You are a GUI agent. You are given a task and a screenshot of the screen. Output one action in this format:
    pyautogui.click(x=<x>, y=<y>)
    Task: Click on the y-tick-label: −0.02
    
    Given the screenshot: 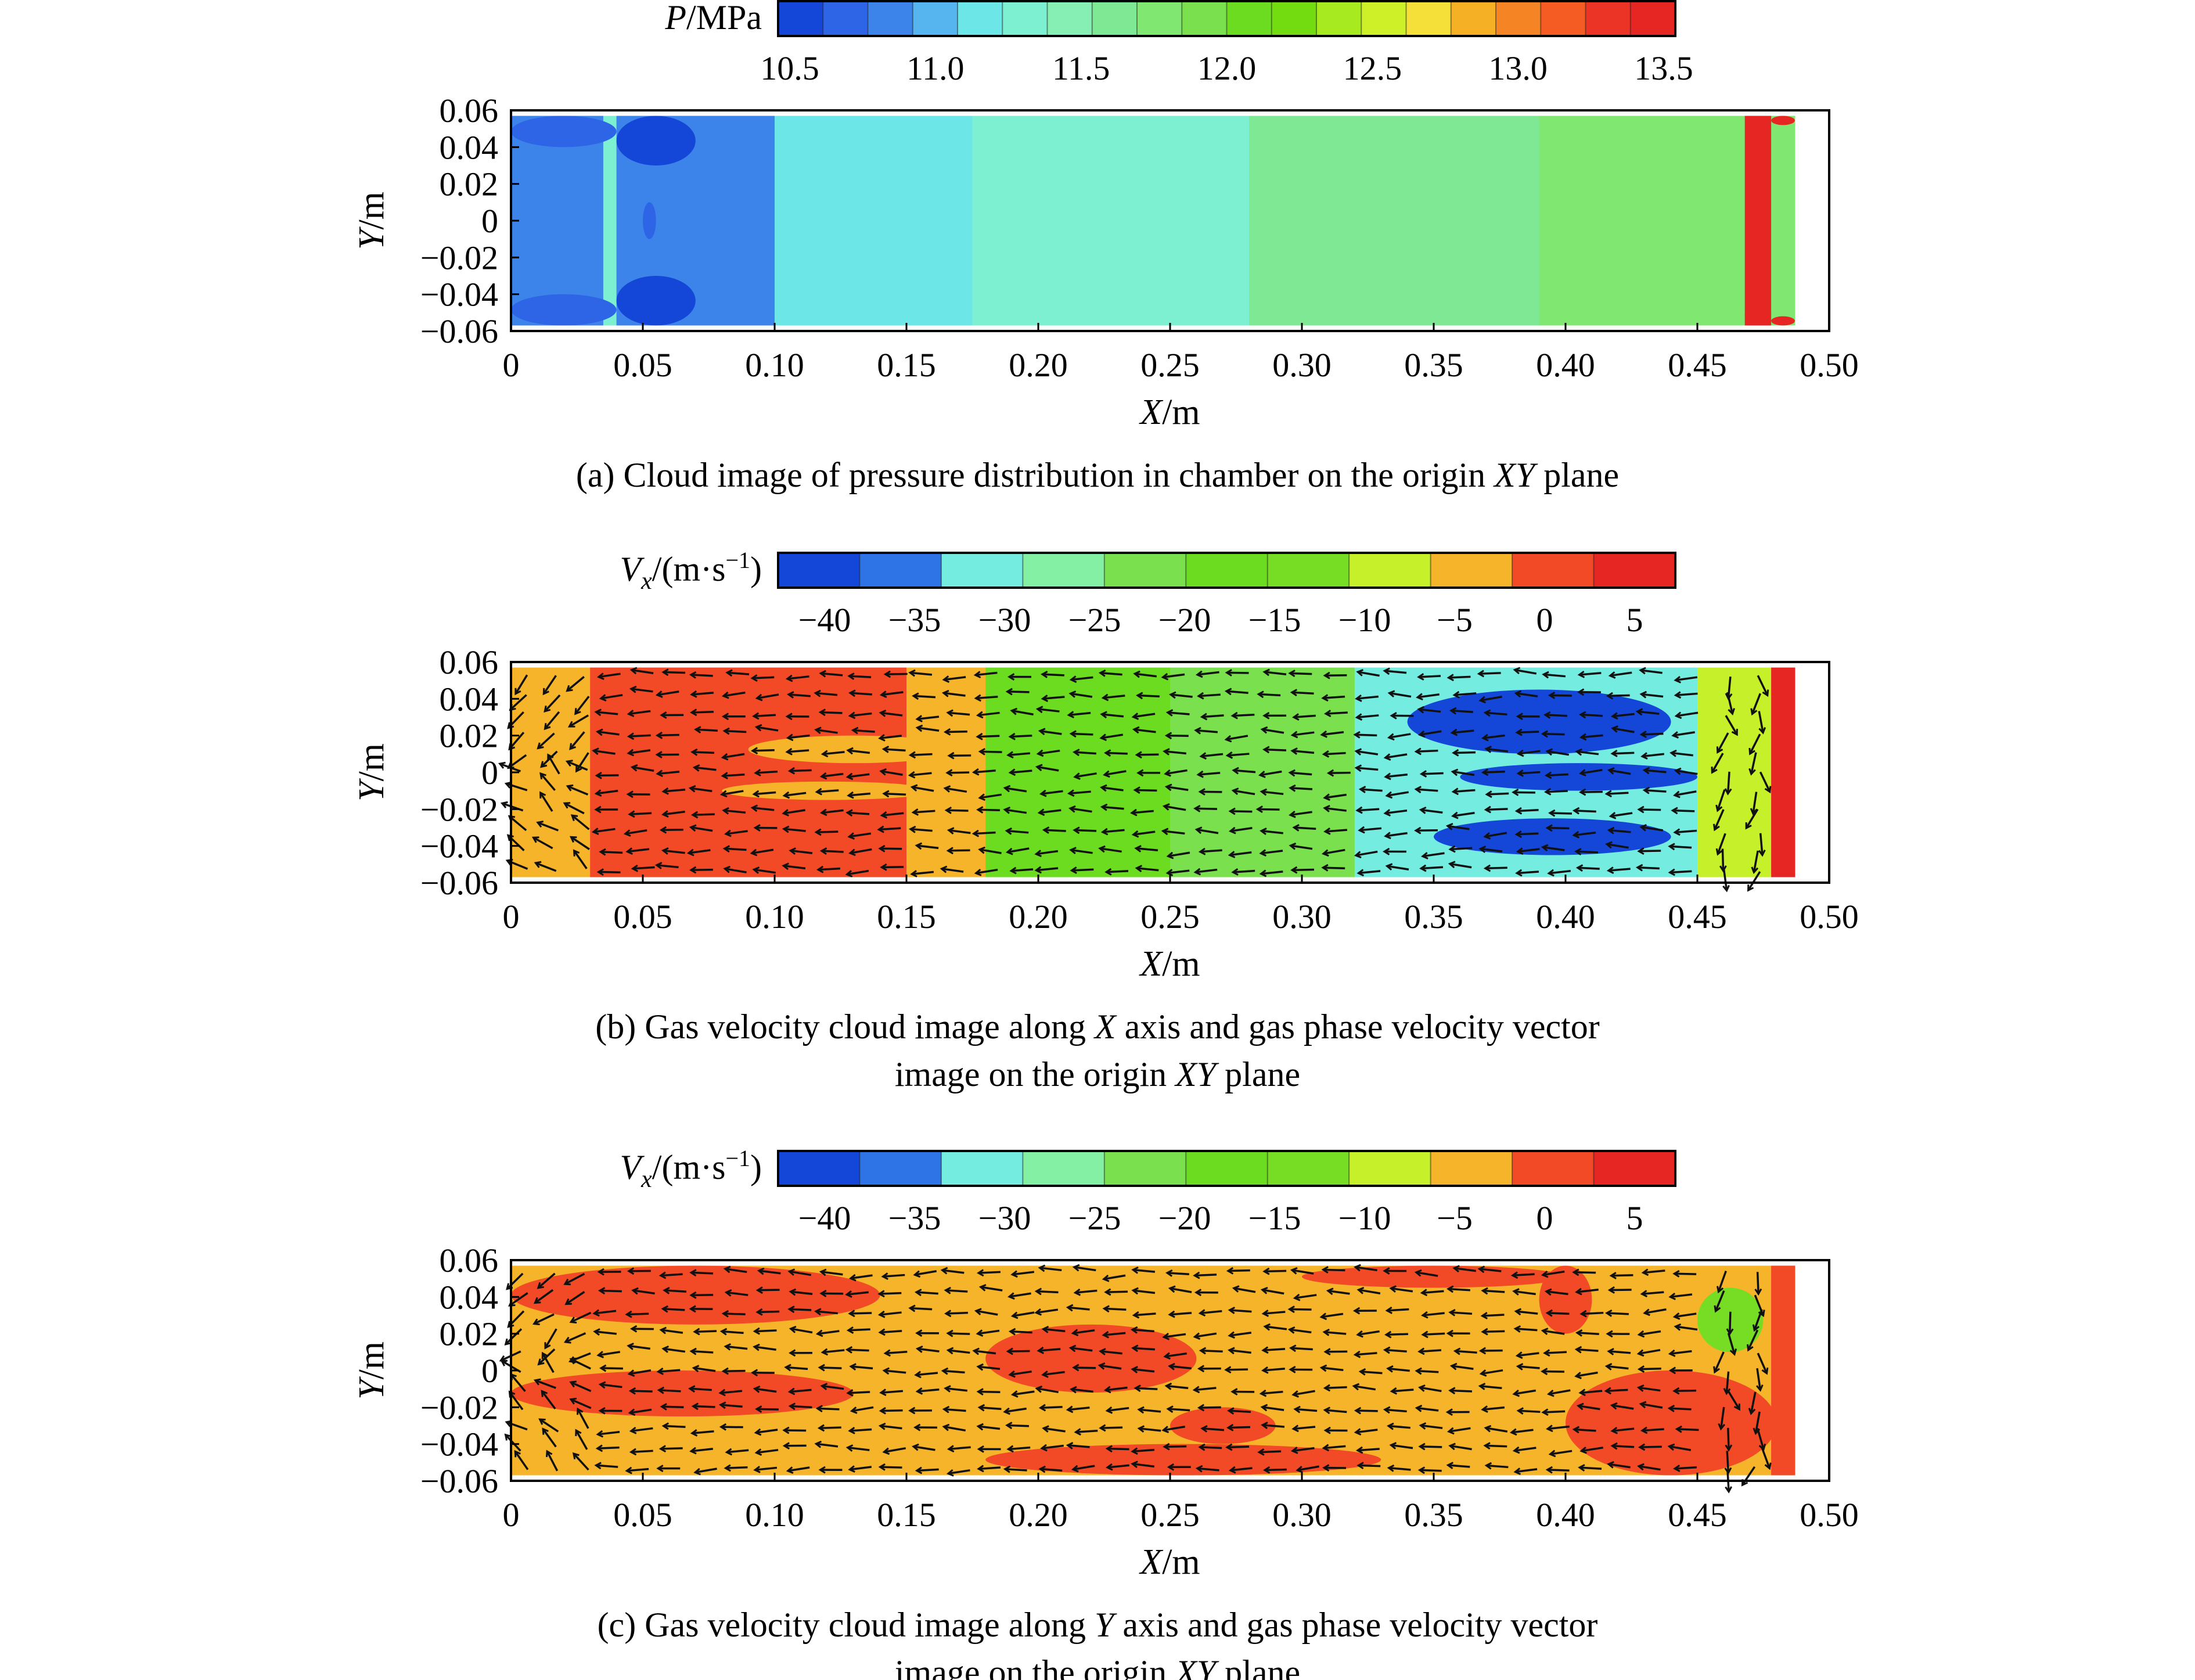 What is the action you would take?
    pyautogui.click(x=459, y=1407)
    